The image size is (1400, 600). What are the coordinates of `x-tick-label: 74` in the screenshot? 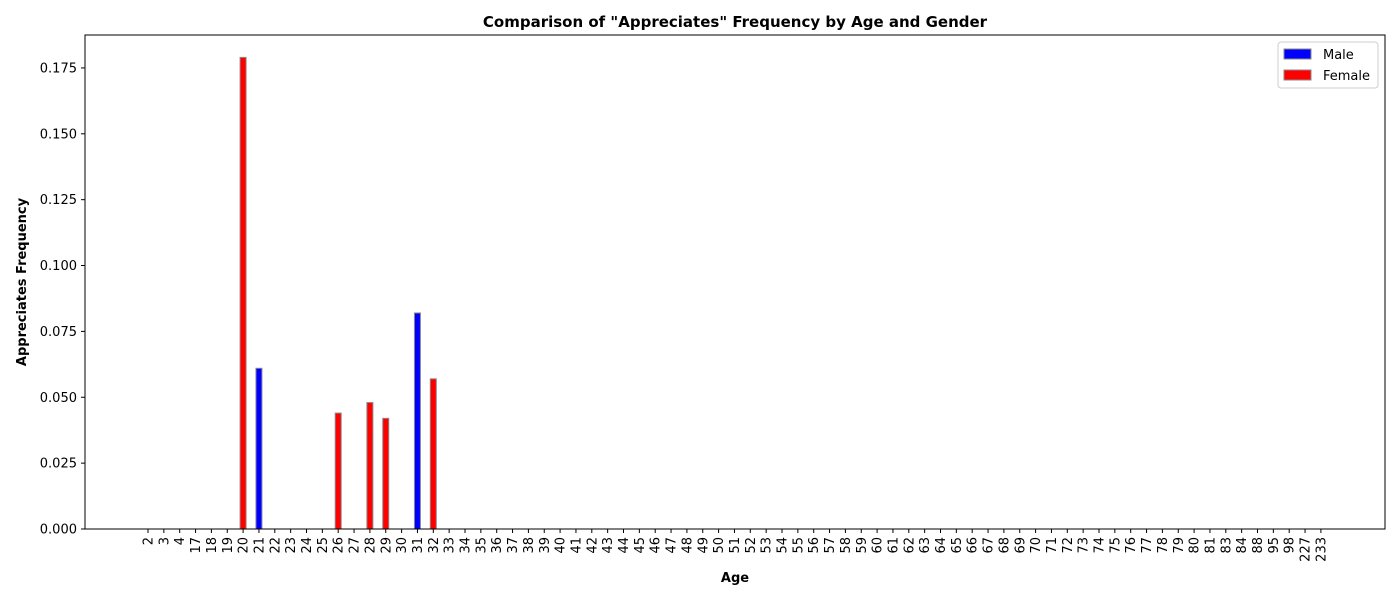 It's located at (1100, 545).